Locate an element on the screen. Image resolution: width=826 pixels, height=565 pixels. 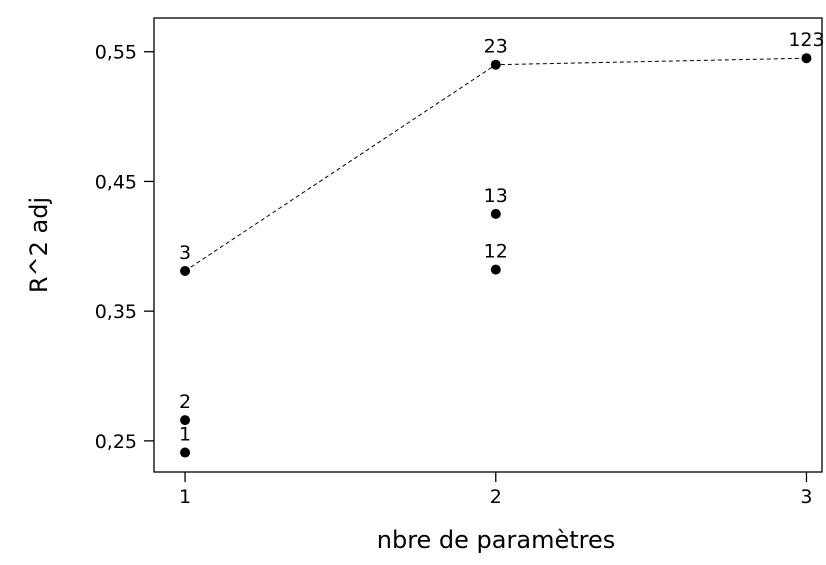
y-tick-label: 0,55 is located at coordinates (116, 53).